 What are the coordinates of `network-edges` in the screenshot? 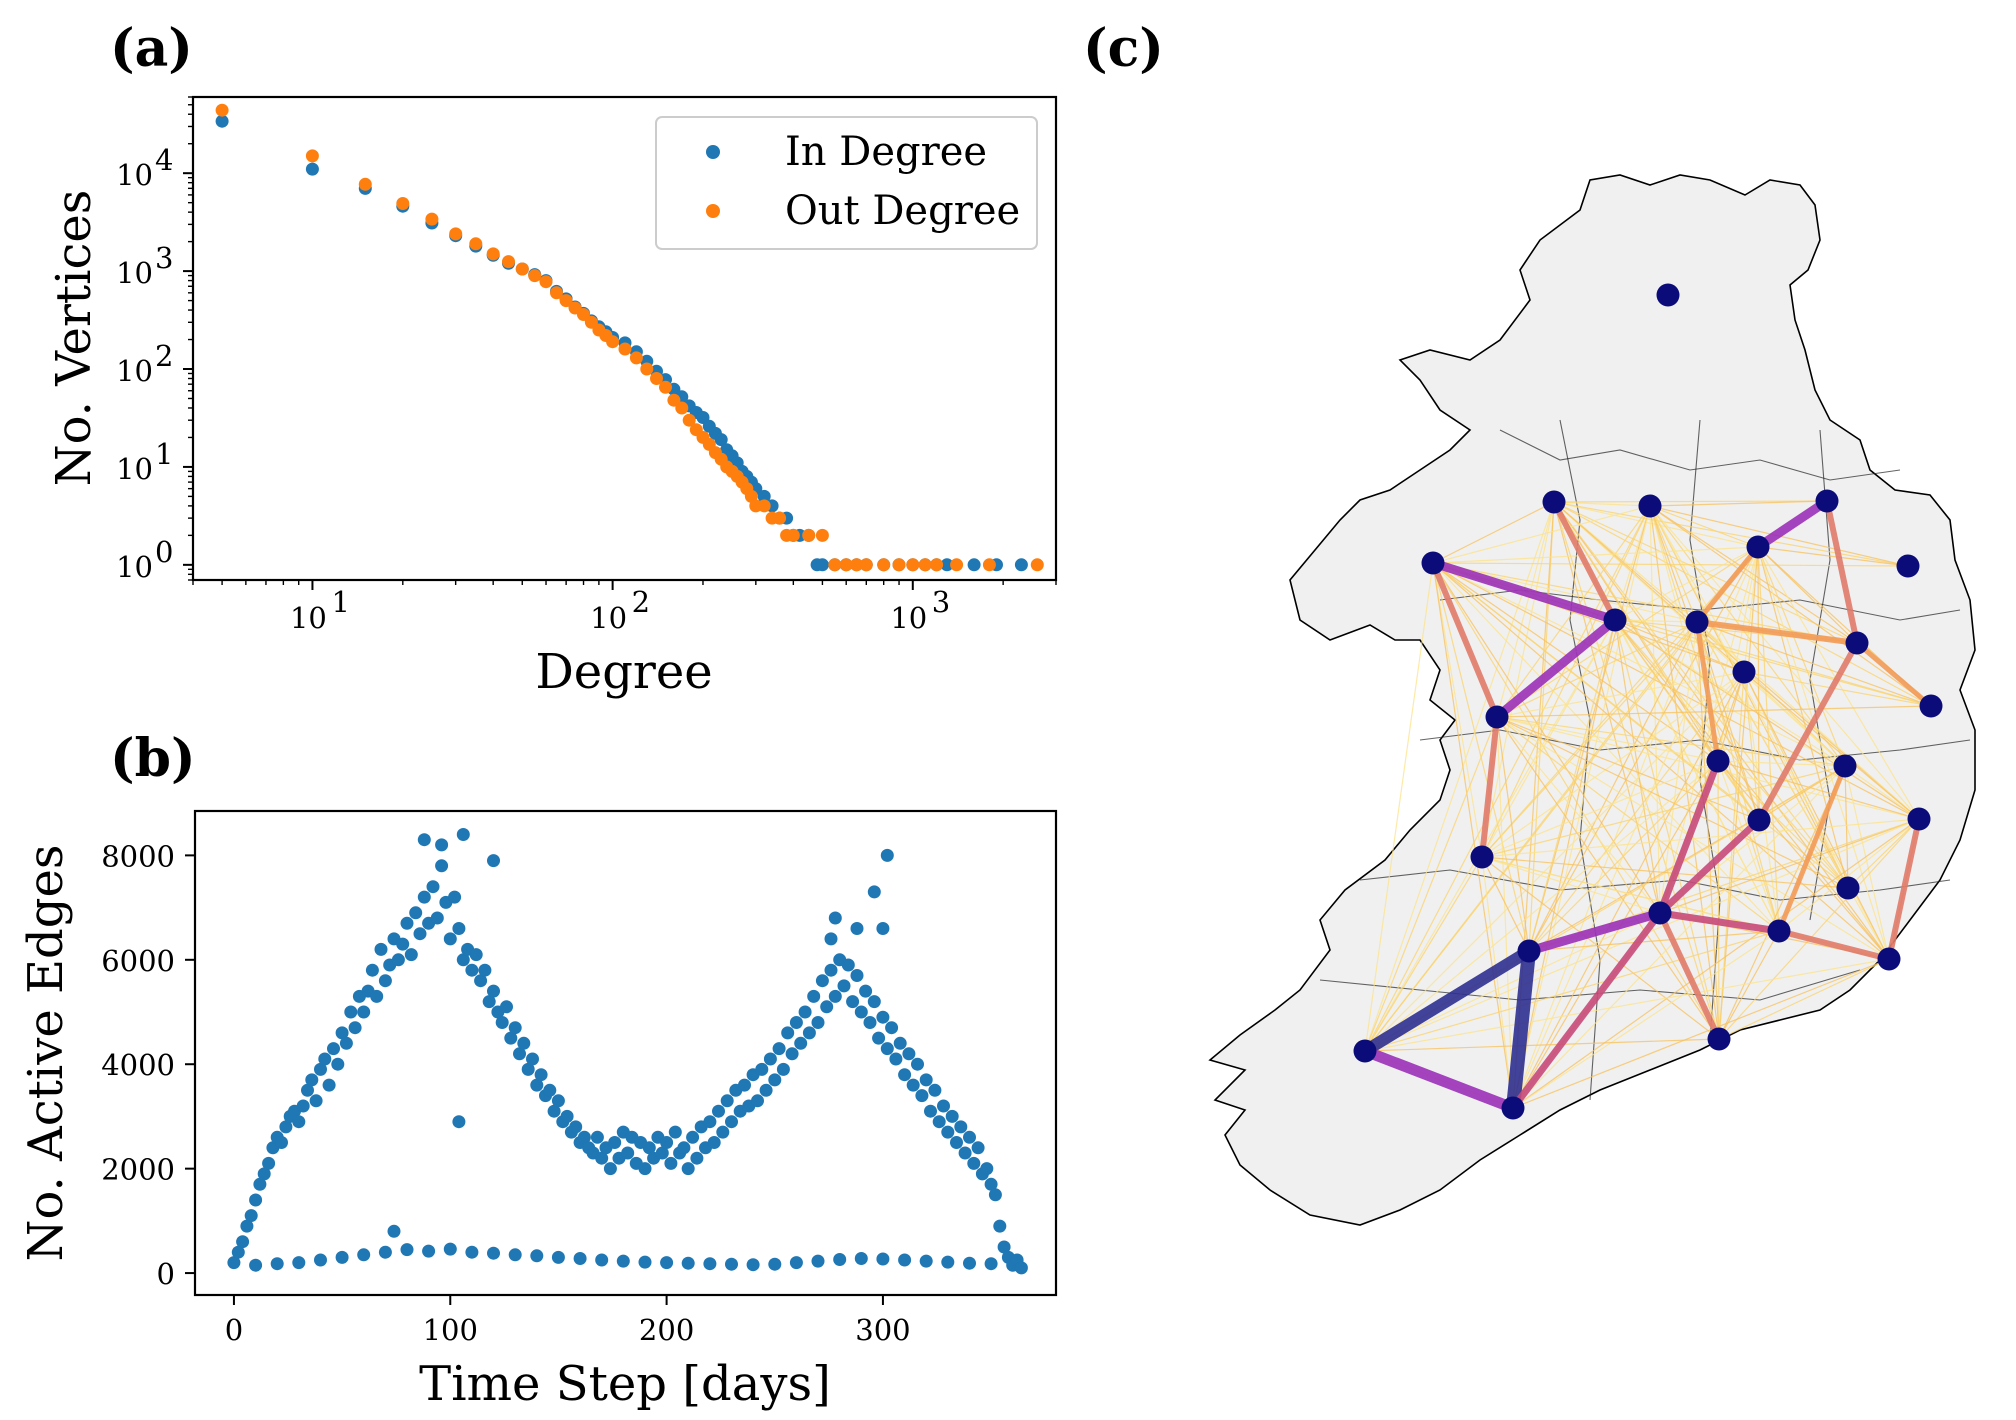 It's located at (1646, 805).